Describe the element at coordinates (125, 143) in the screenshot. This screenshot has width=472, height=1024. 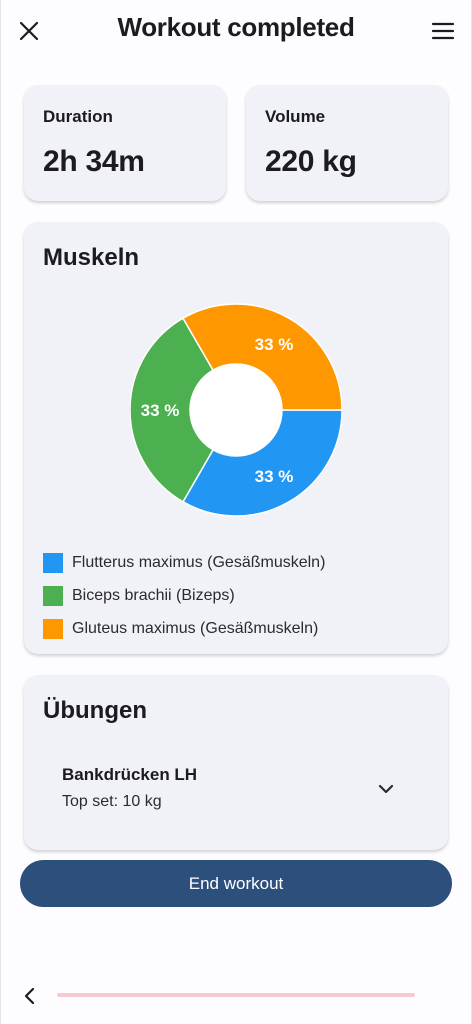
I see `duration-card: Duration 2h 34m` at that location.